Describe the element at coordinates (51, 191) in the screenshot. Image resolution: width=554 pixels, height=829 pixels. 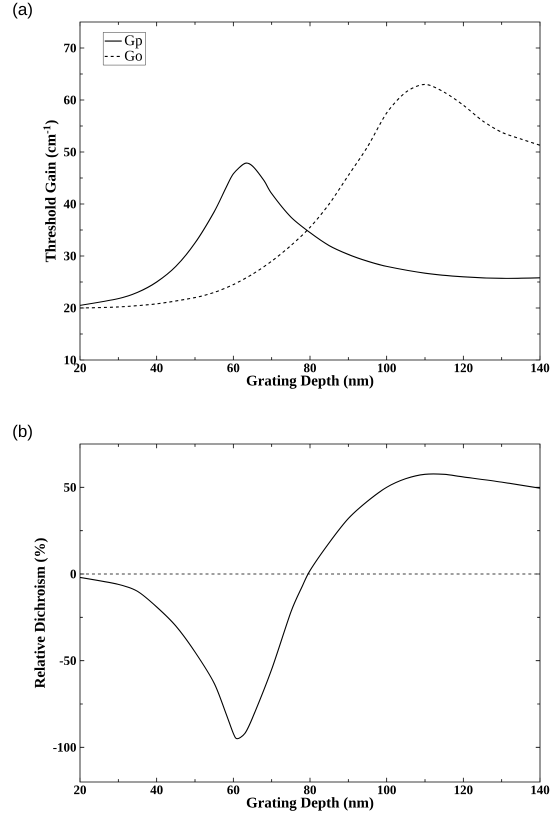
I see `y-axis-title: Threshold Gain (cm$^{-1}$)` at that location.